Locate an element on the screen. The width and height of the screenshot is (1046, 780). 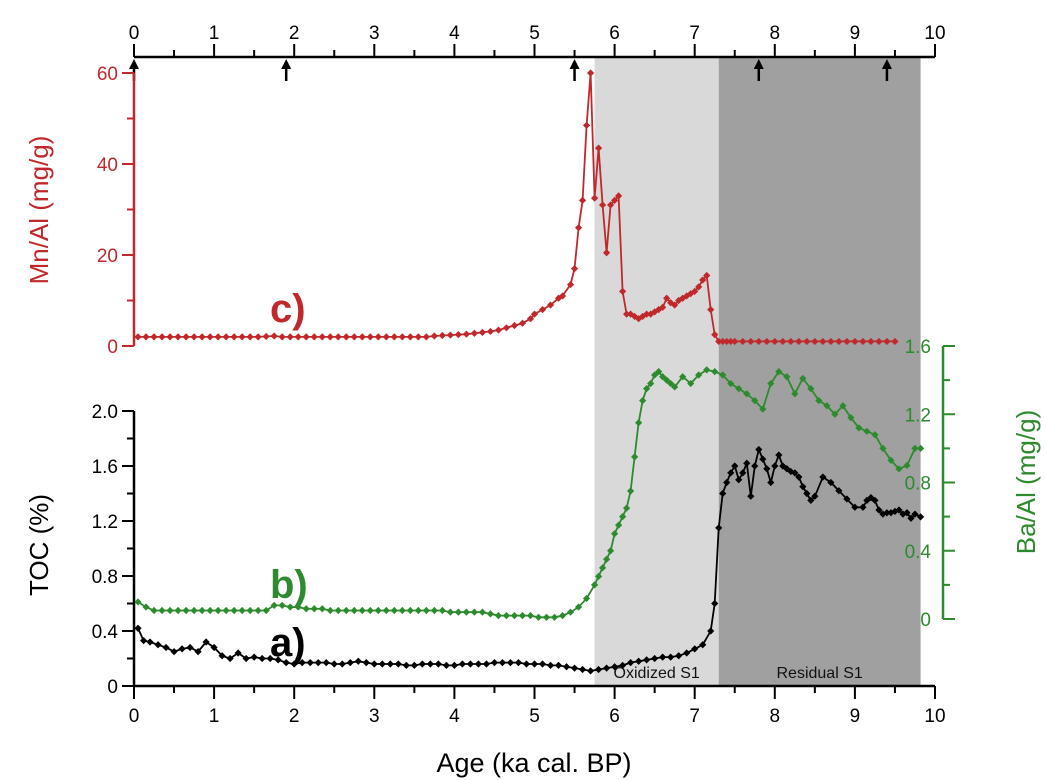
x-tick-label: 1 is located at coordinates (214, 716).